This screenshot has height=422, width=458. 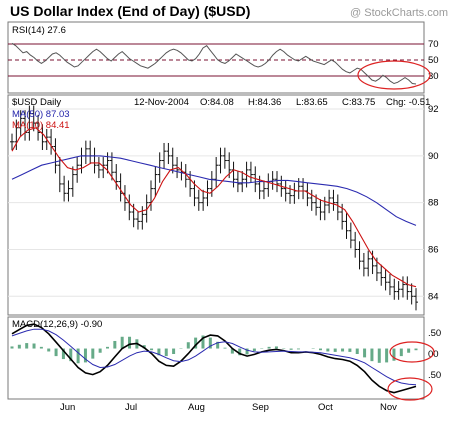 What do you see at coordinates (161, 102) in the screenshot?
I see `quote-date: 12-Nov-2004` at bounding box center [161, 102].